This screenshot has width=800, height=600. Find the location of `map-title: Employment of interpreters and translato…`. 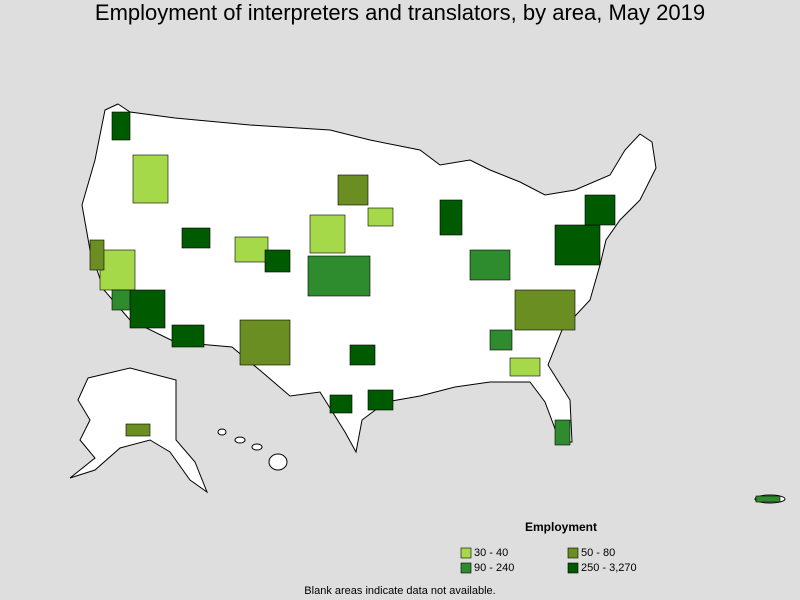

map-title: Employment of interpreters and translato… is located at coordinates (400, 12).